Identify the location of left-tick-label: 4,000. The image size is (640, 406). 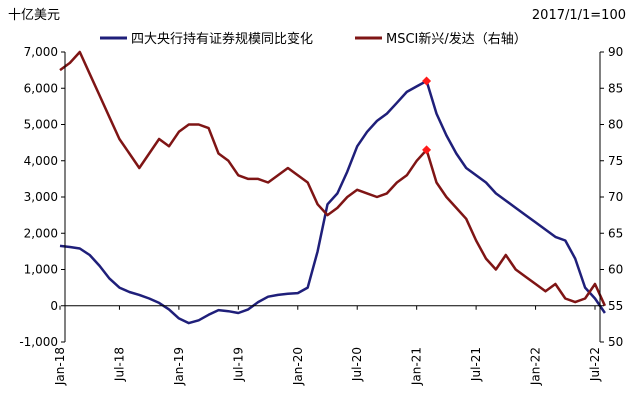
(41, 161).